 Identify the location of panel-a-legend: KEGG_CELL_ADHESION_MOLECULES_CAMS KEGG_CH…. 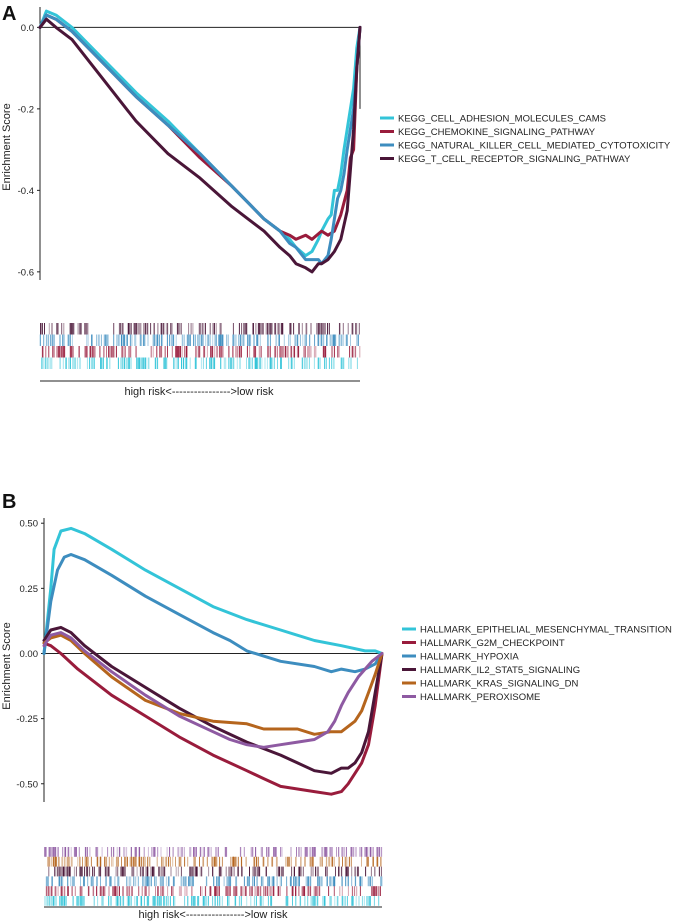
(525, 139).